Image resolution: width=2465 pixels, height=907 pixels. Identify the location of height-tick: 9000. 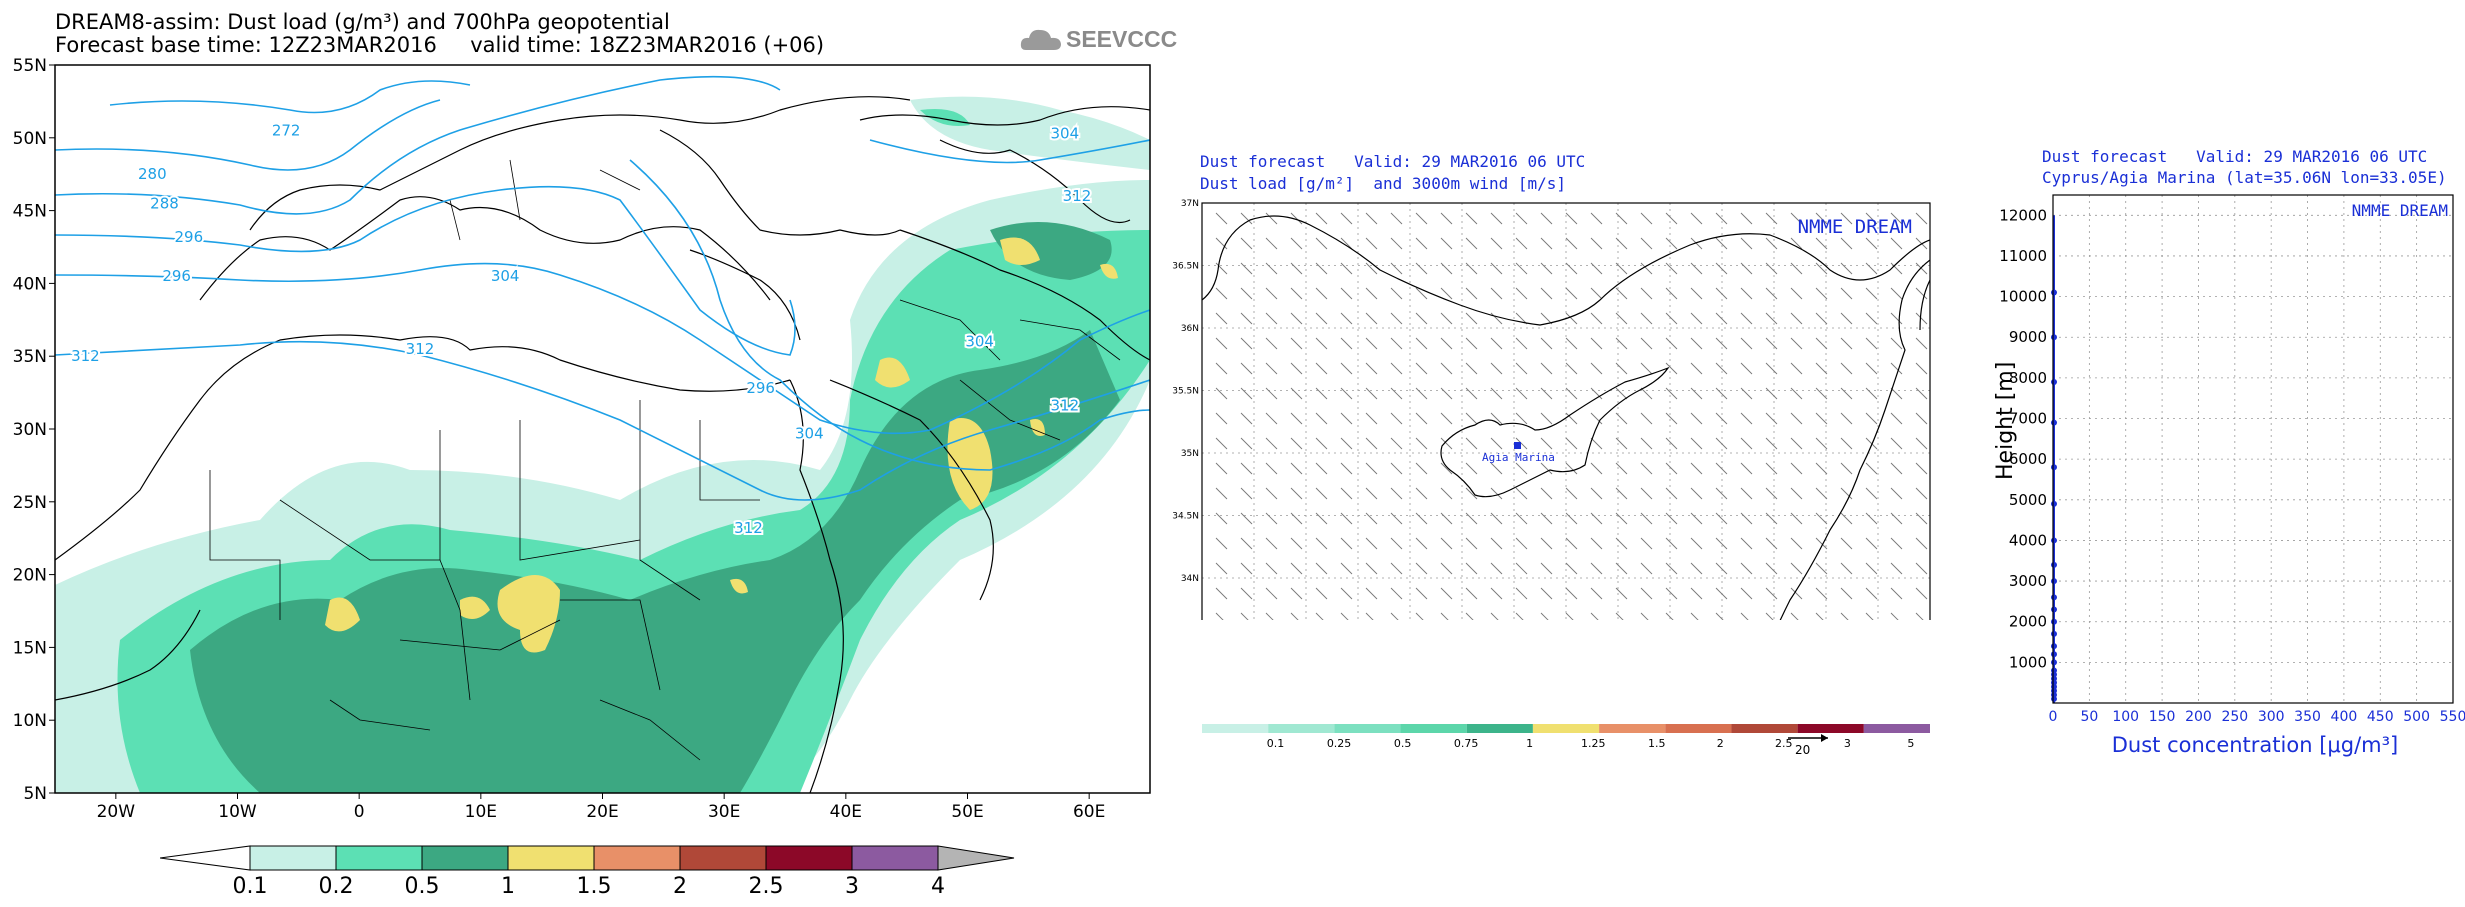
(2028, 337).